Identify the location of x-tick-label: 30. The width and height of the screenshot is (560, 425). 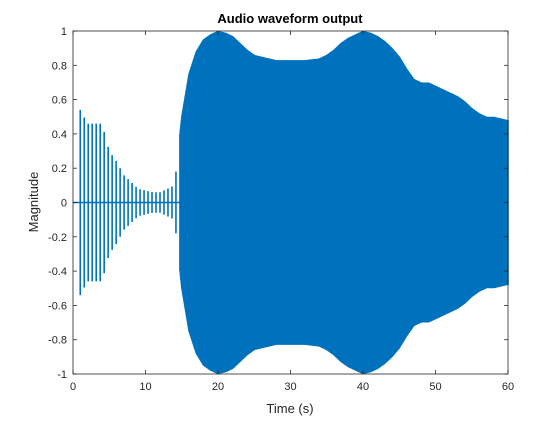
(290, 387).